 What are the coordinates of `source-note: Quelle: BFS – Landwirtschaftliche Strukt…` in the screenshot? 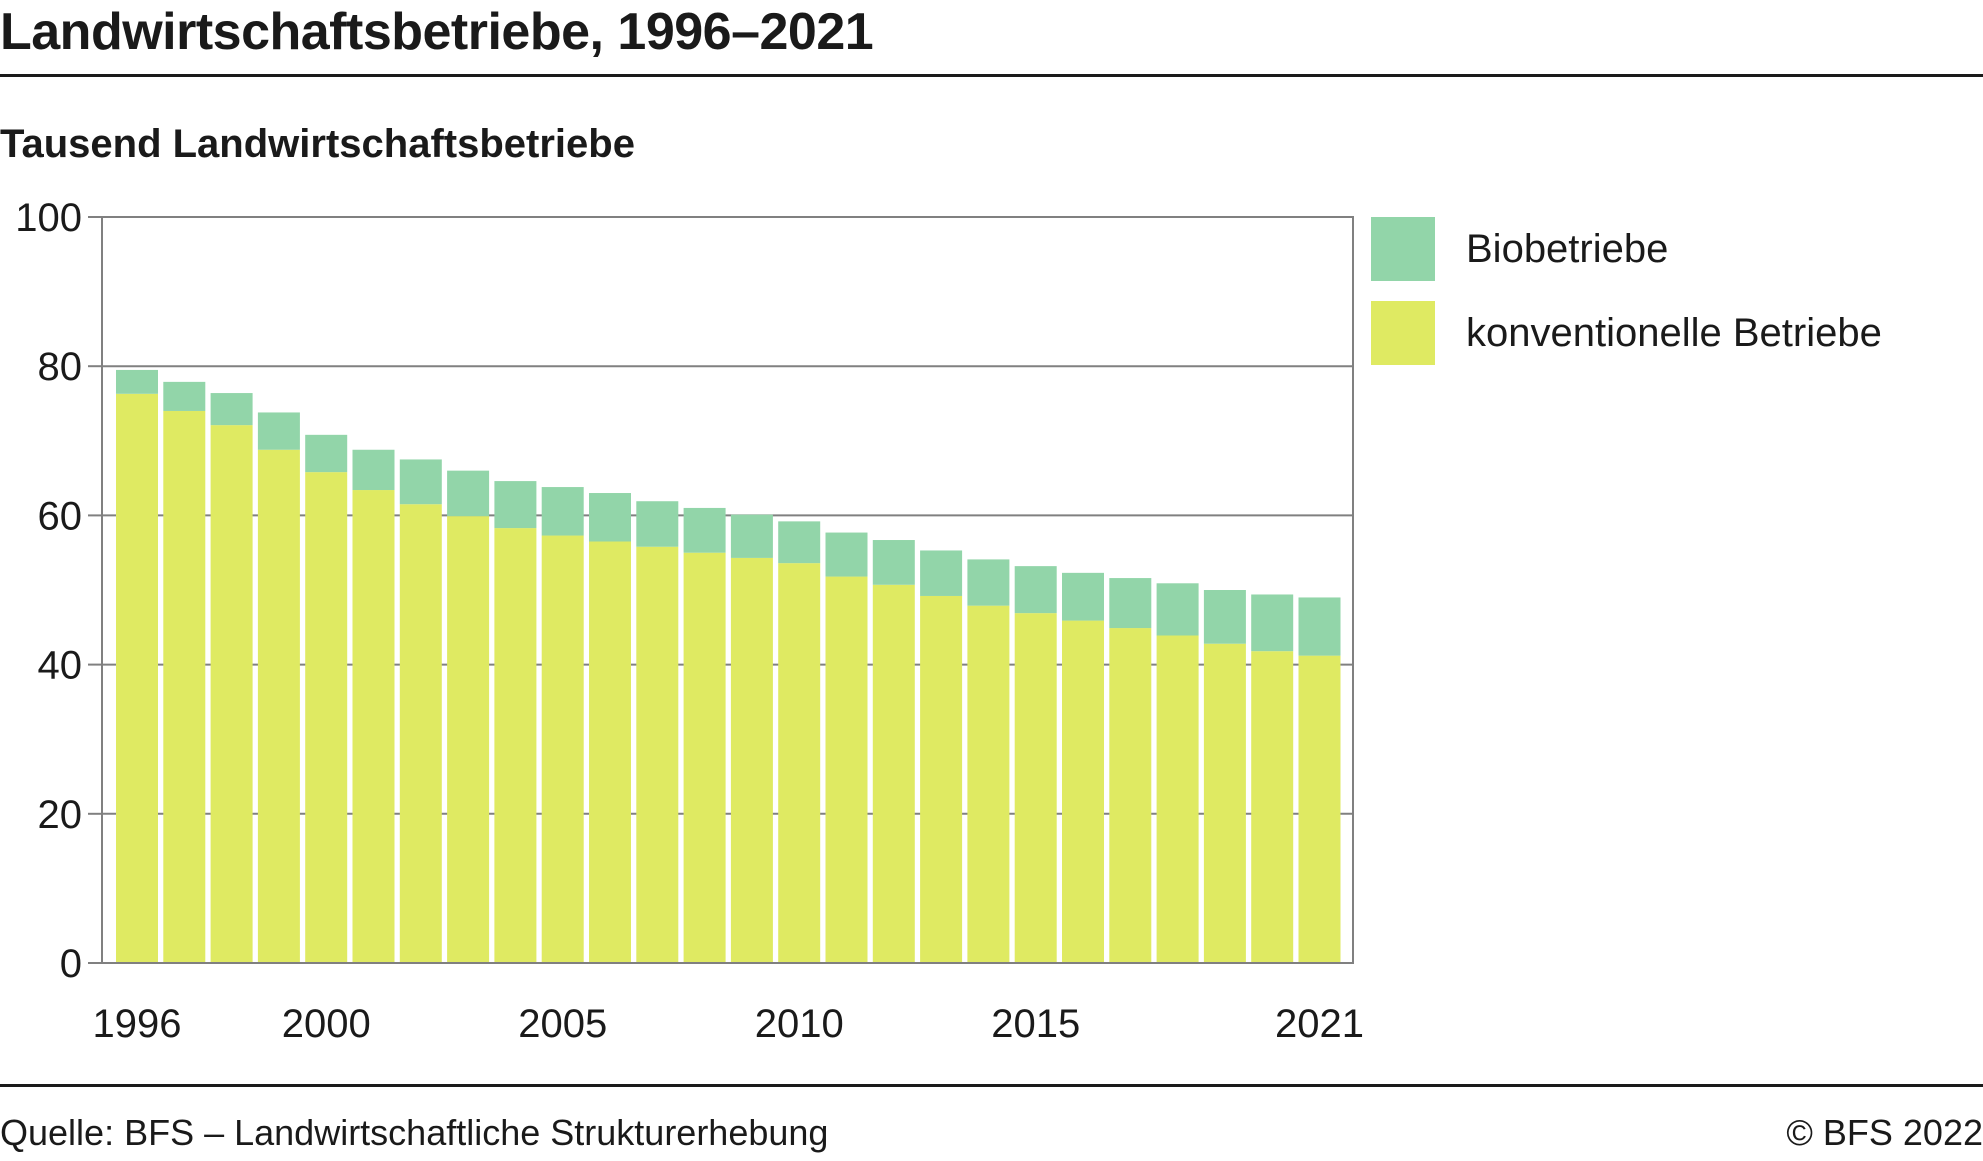 It's located at (414, 1132).